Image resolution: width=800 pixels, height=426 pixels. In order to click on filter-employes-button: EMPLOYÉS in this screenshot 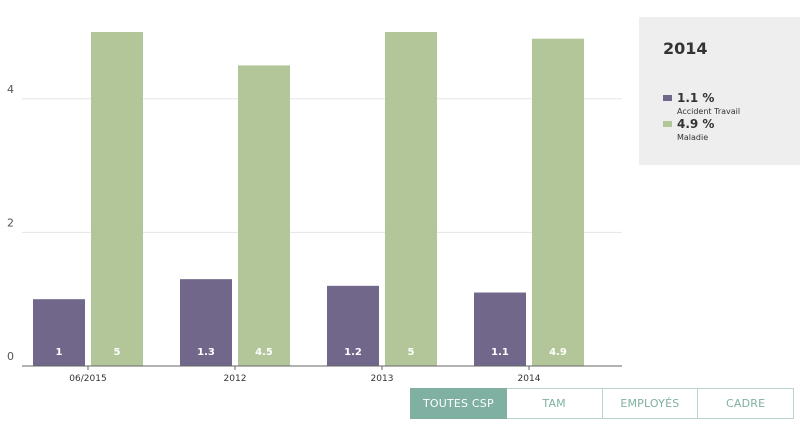, I will do `click(650, 403)`.